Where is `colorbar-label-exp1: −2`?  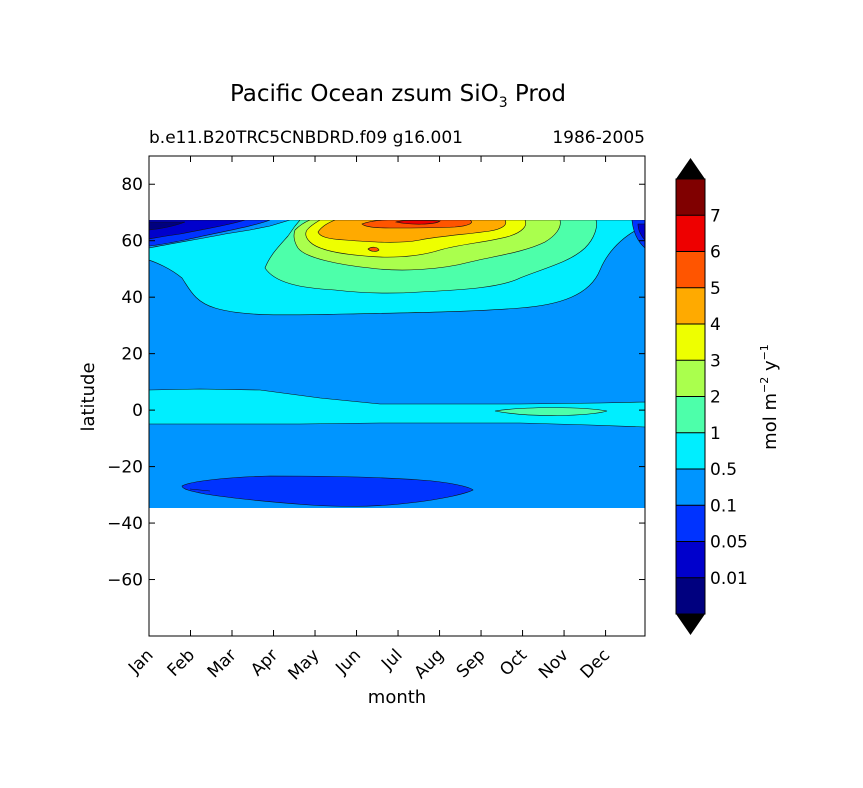 colorbar-label-exp1: −2 is located at coordinates (764, 385).